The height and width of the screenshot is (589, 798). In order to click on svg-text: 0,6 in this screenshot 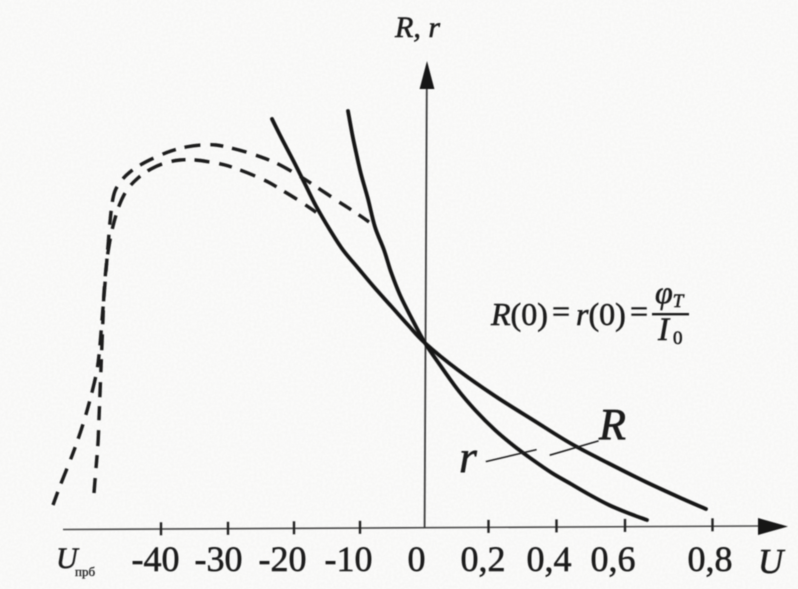, I will do `click(613, 559)`.